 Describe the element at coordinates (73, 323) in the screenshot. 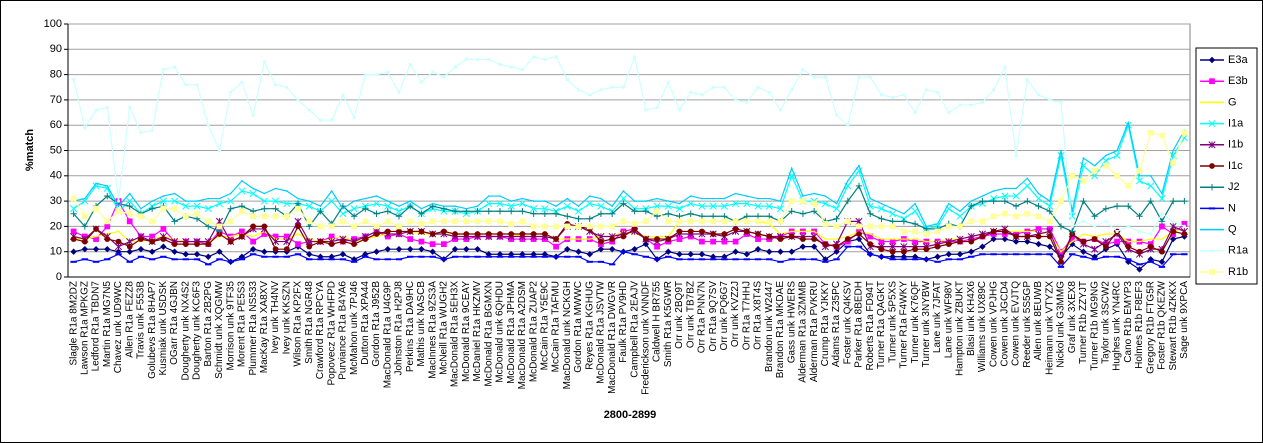

I see `x-tick-label: Slagle R1a 8M2DZ` at that location.